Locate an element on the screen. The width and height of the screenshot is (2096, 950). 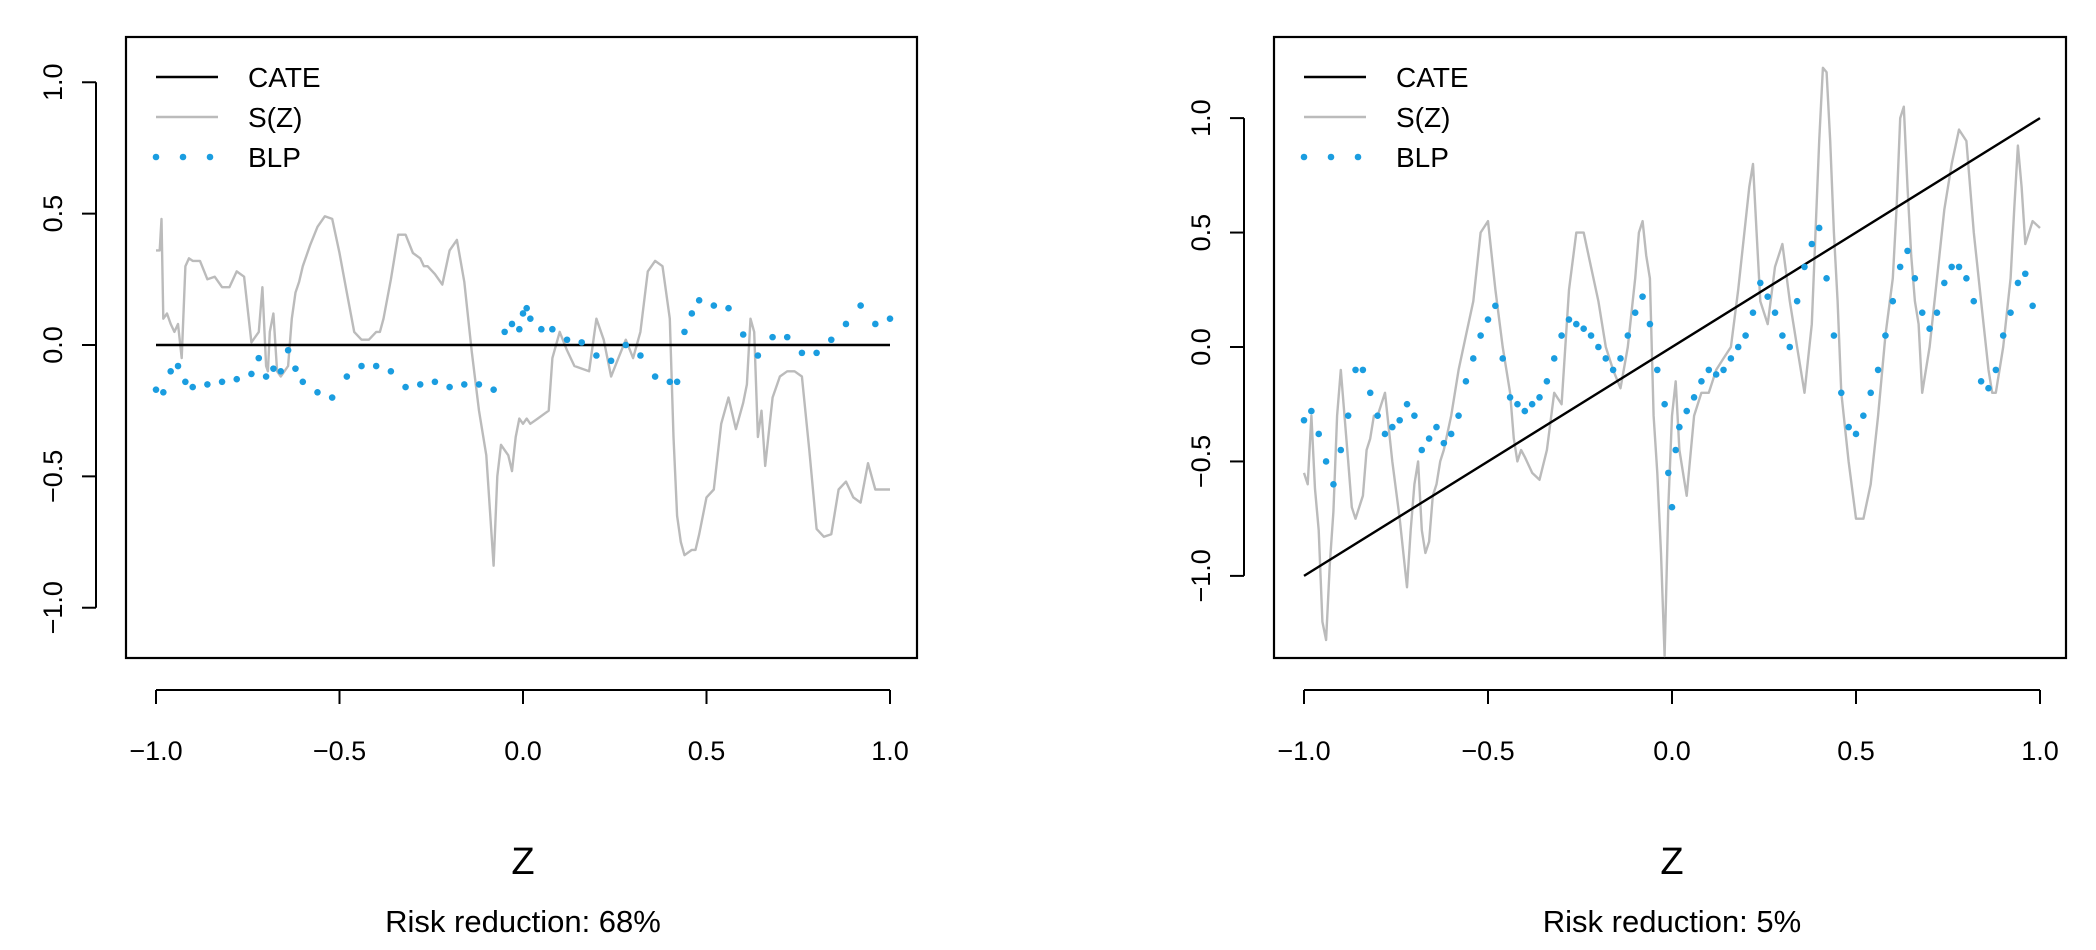
x-tick-label: 0.5 is located at coordinates (1856, 751).